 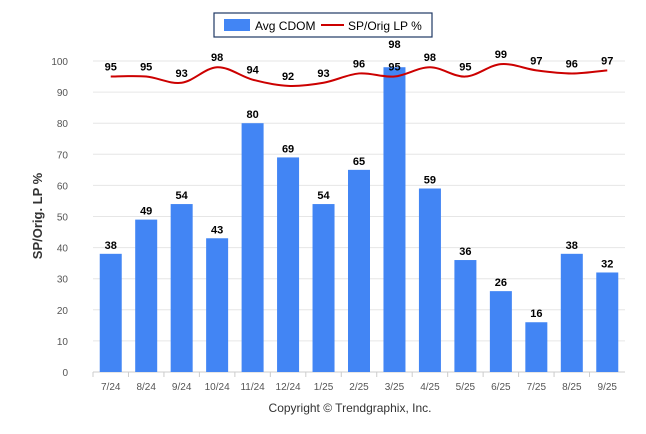 I want to click on copyright-footer: Copyright © Trendgraphix, Inc., so click(x=350, y=408).